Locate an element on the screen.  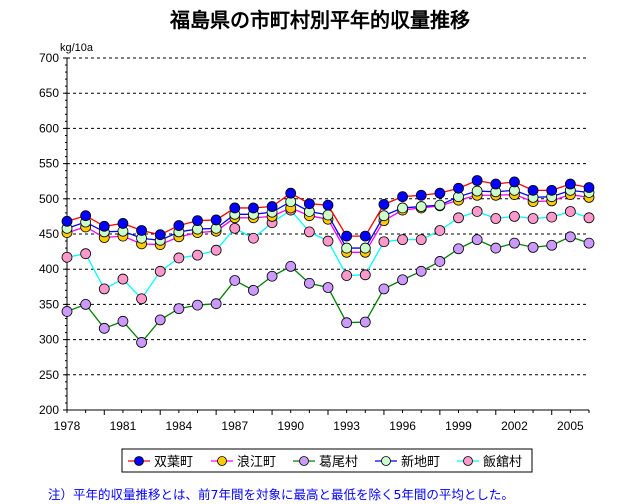
y-tick-label: 550 is located at coordinates (49, 164).